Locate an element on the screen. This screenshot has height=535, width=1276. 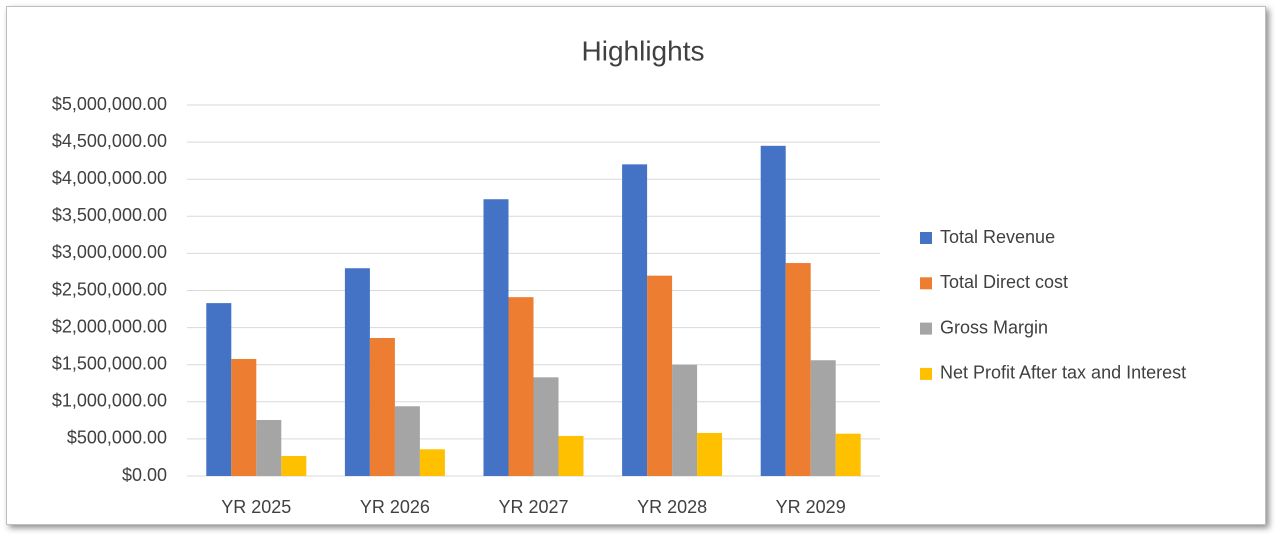
y-tick-label: $4,000,000.00 is located at coordinates (109, 178).